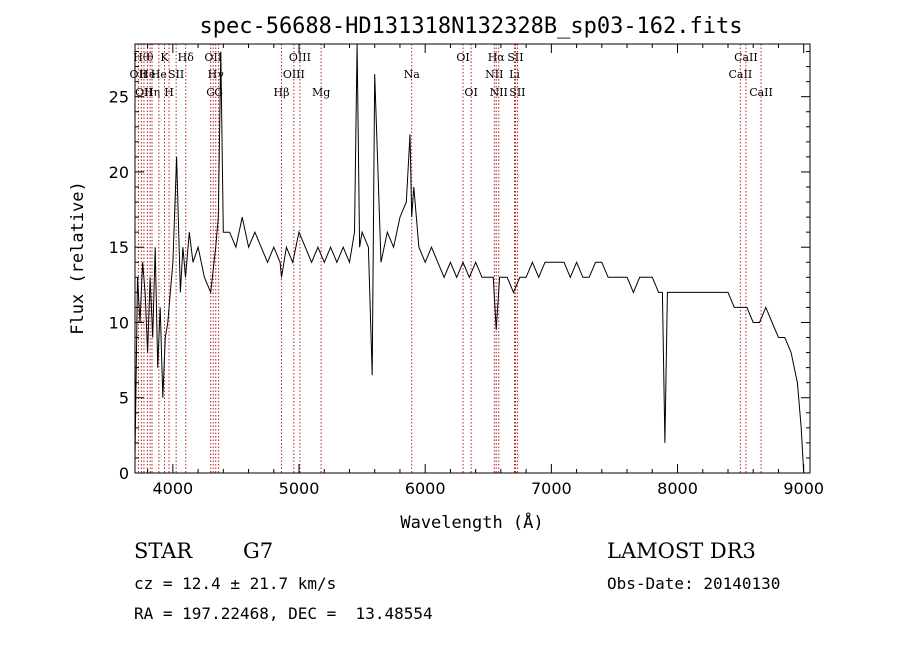 The height and width of the screenshot is (649, 900). Describe the element at coordinates (119, 97) in the screenshot. I see `y-tick-label: 25` at that location.